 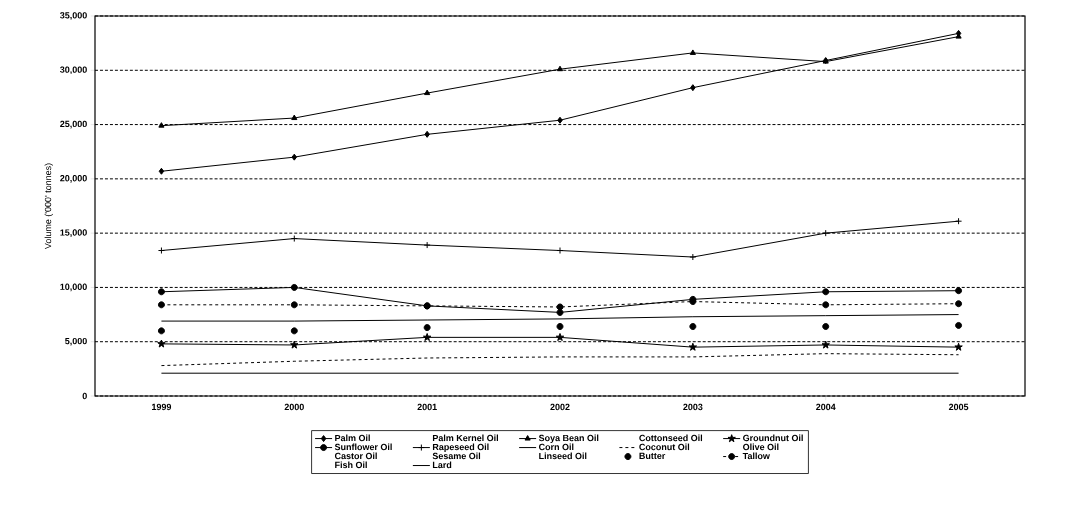 I want to click on legend-label: Lard, so click(x=442, y=465).